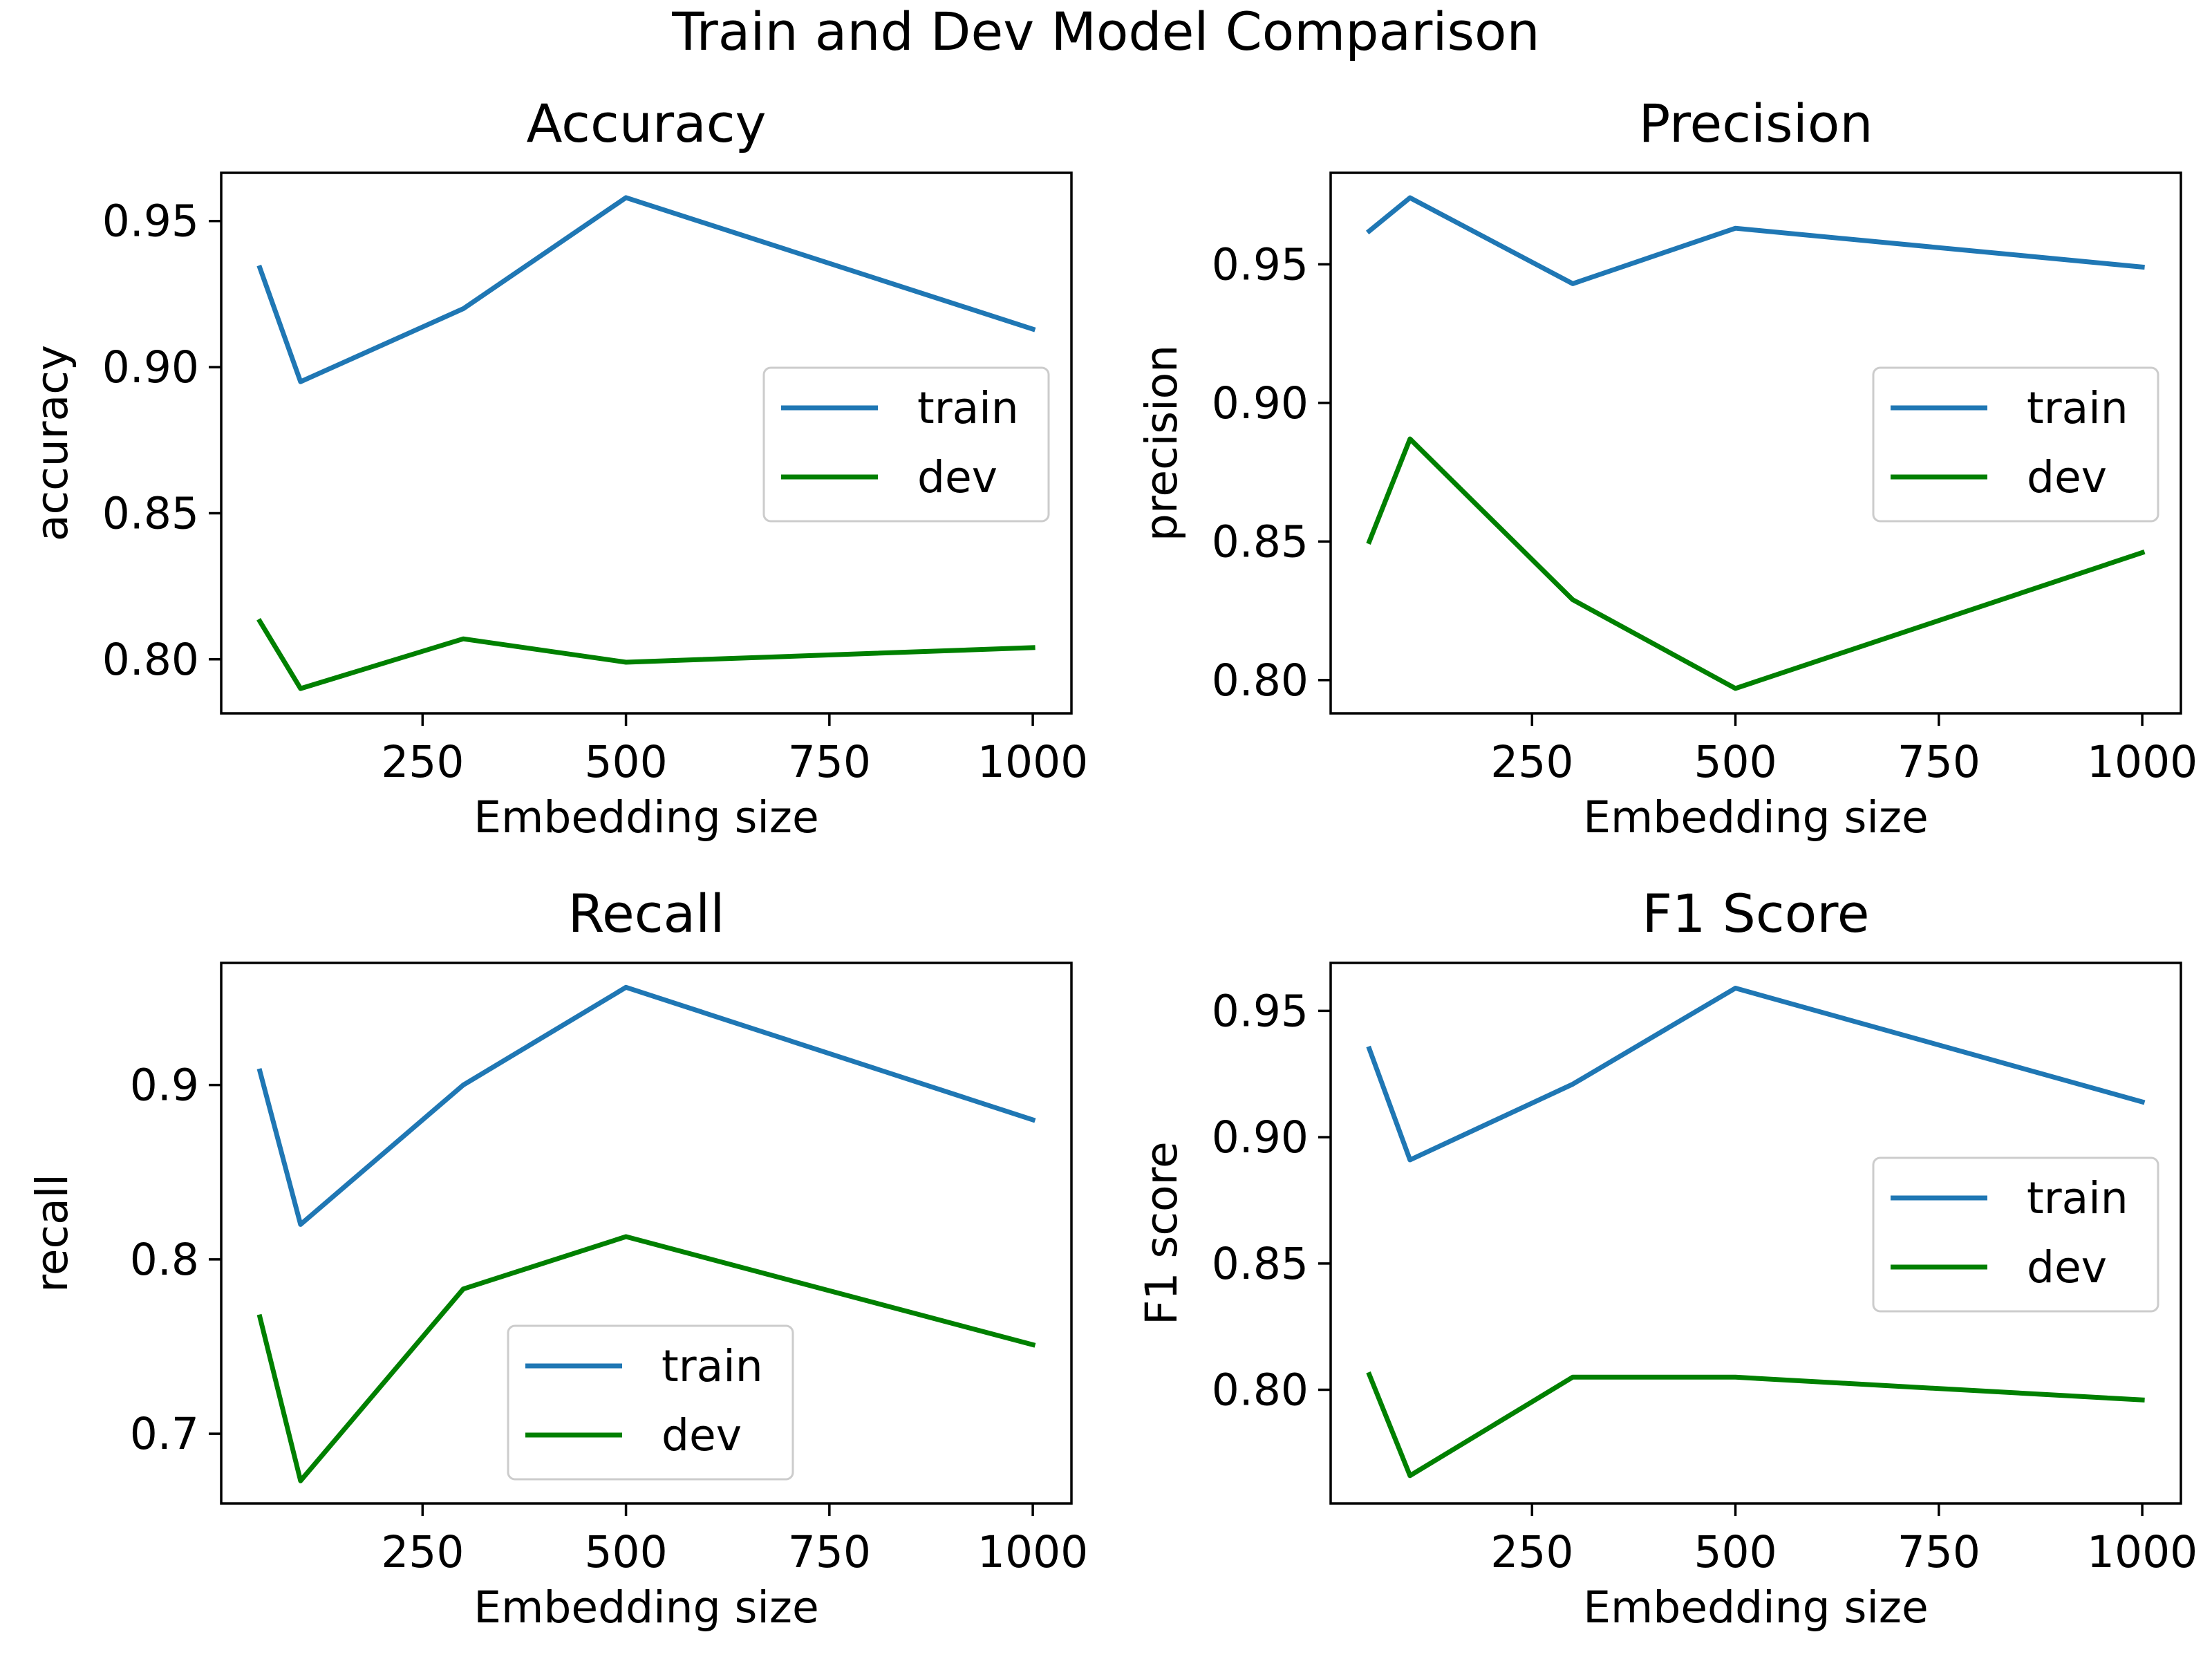 The image size is (2212, 1659). Describe the element at coordinates (1755, 123) in the screenshot. I see `subplot-title: Precision` at that location.